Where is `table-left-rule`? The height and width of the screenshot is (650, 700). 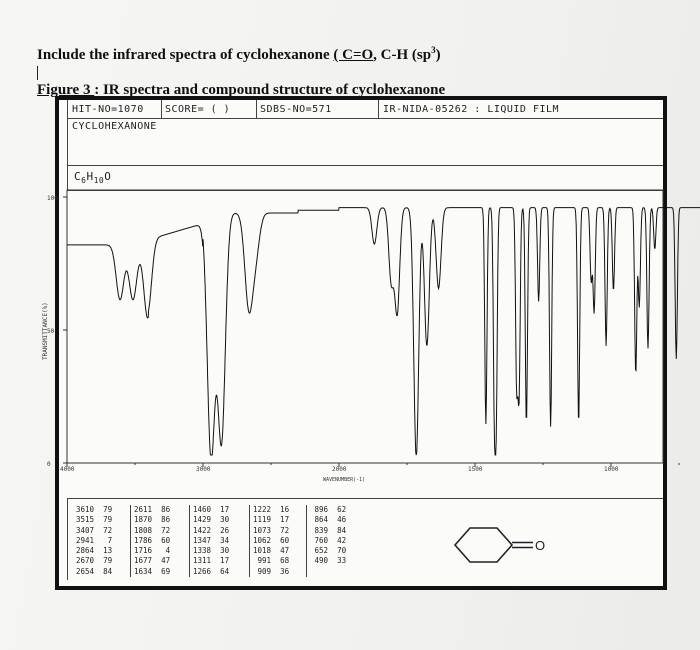 table-left-rule is located at coordinates (67, 539).